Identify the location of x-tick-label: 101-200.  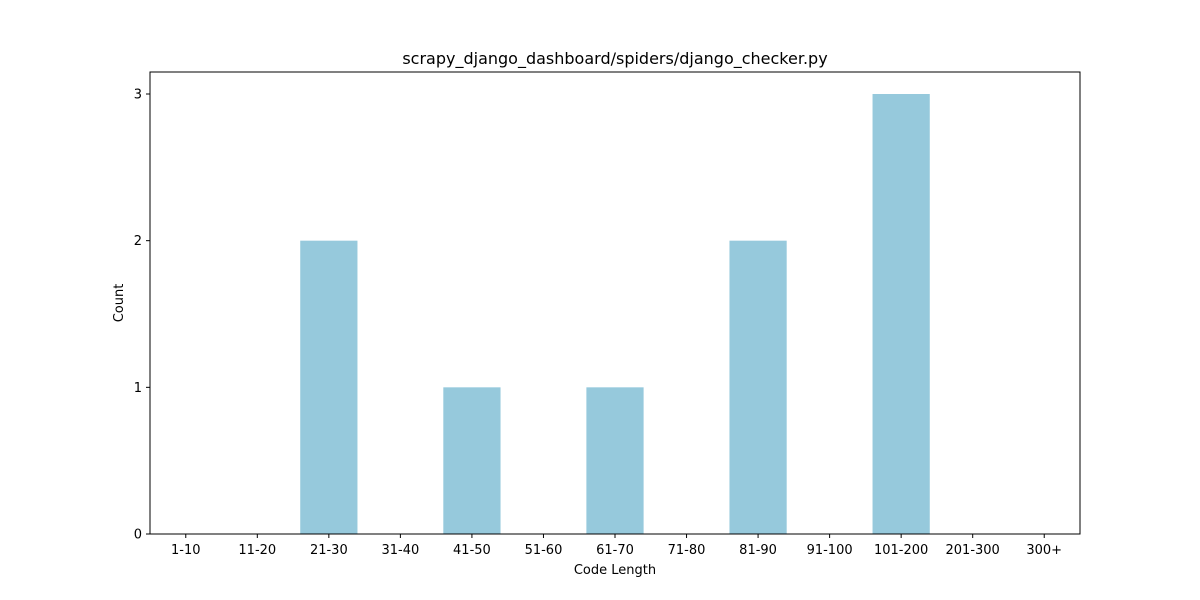
(901, 550).